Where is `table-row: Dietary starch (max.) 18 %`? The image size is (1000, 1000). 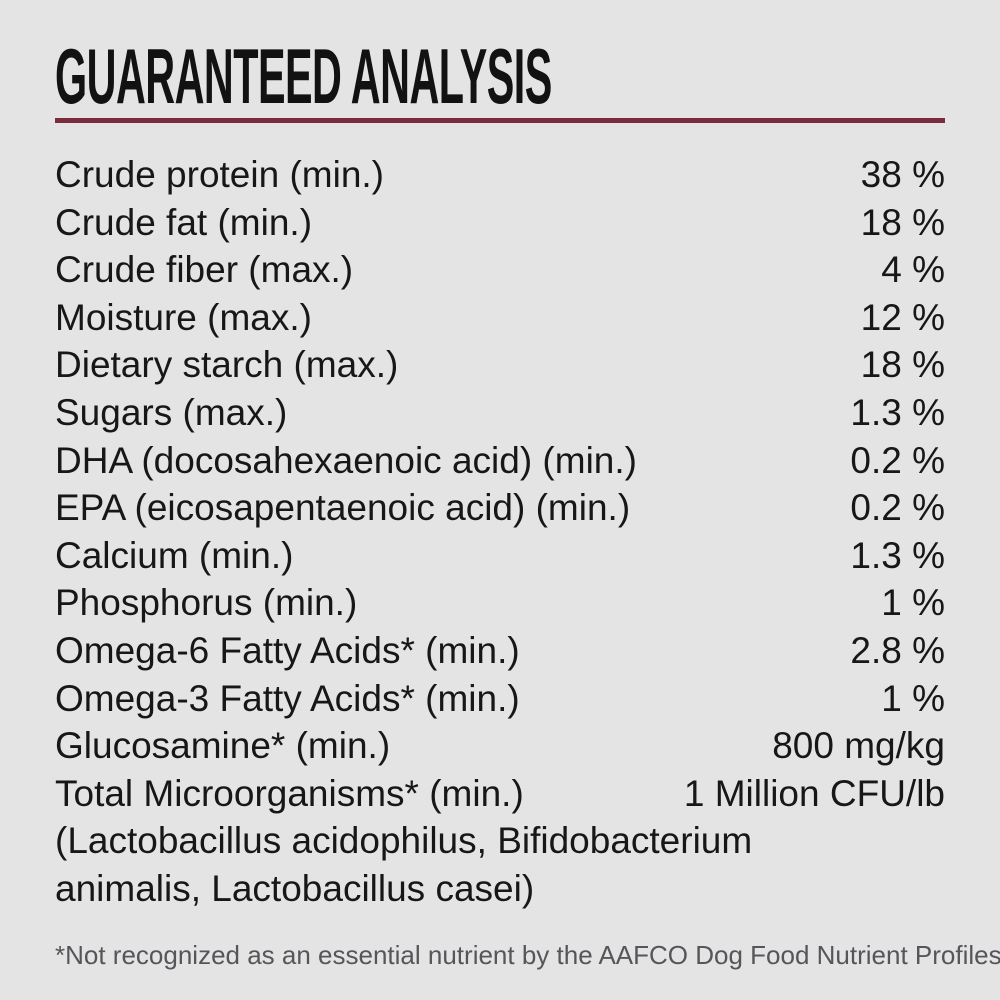
table-row: Dietary starch (max.) 18 % is located at coordinates (500, 365).